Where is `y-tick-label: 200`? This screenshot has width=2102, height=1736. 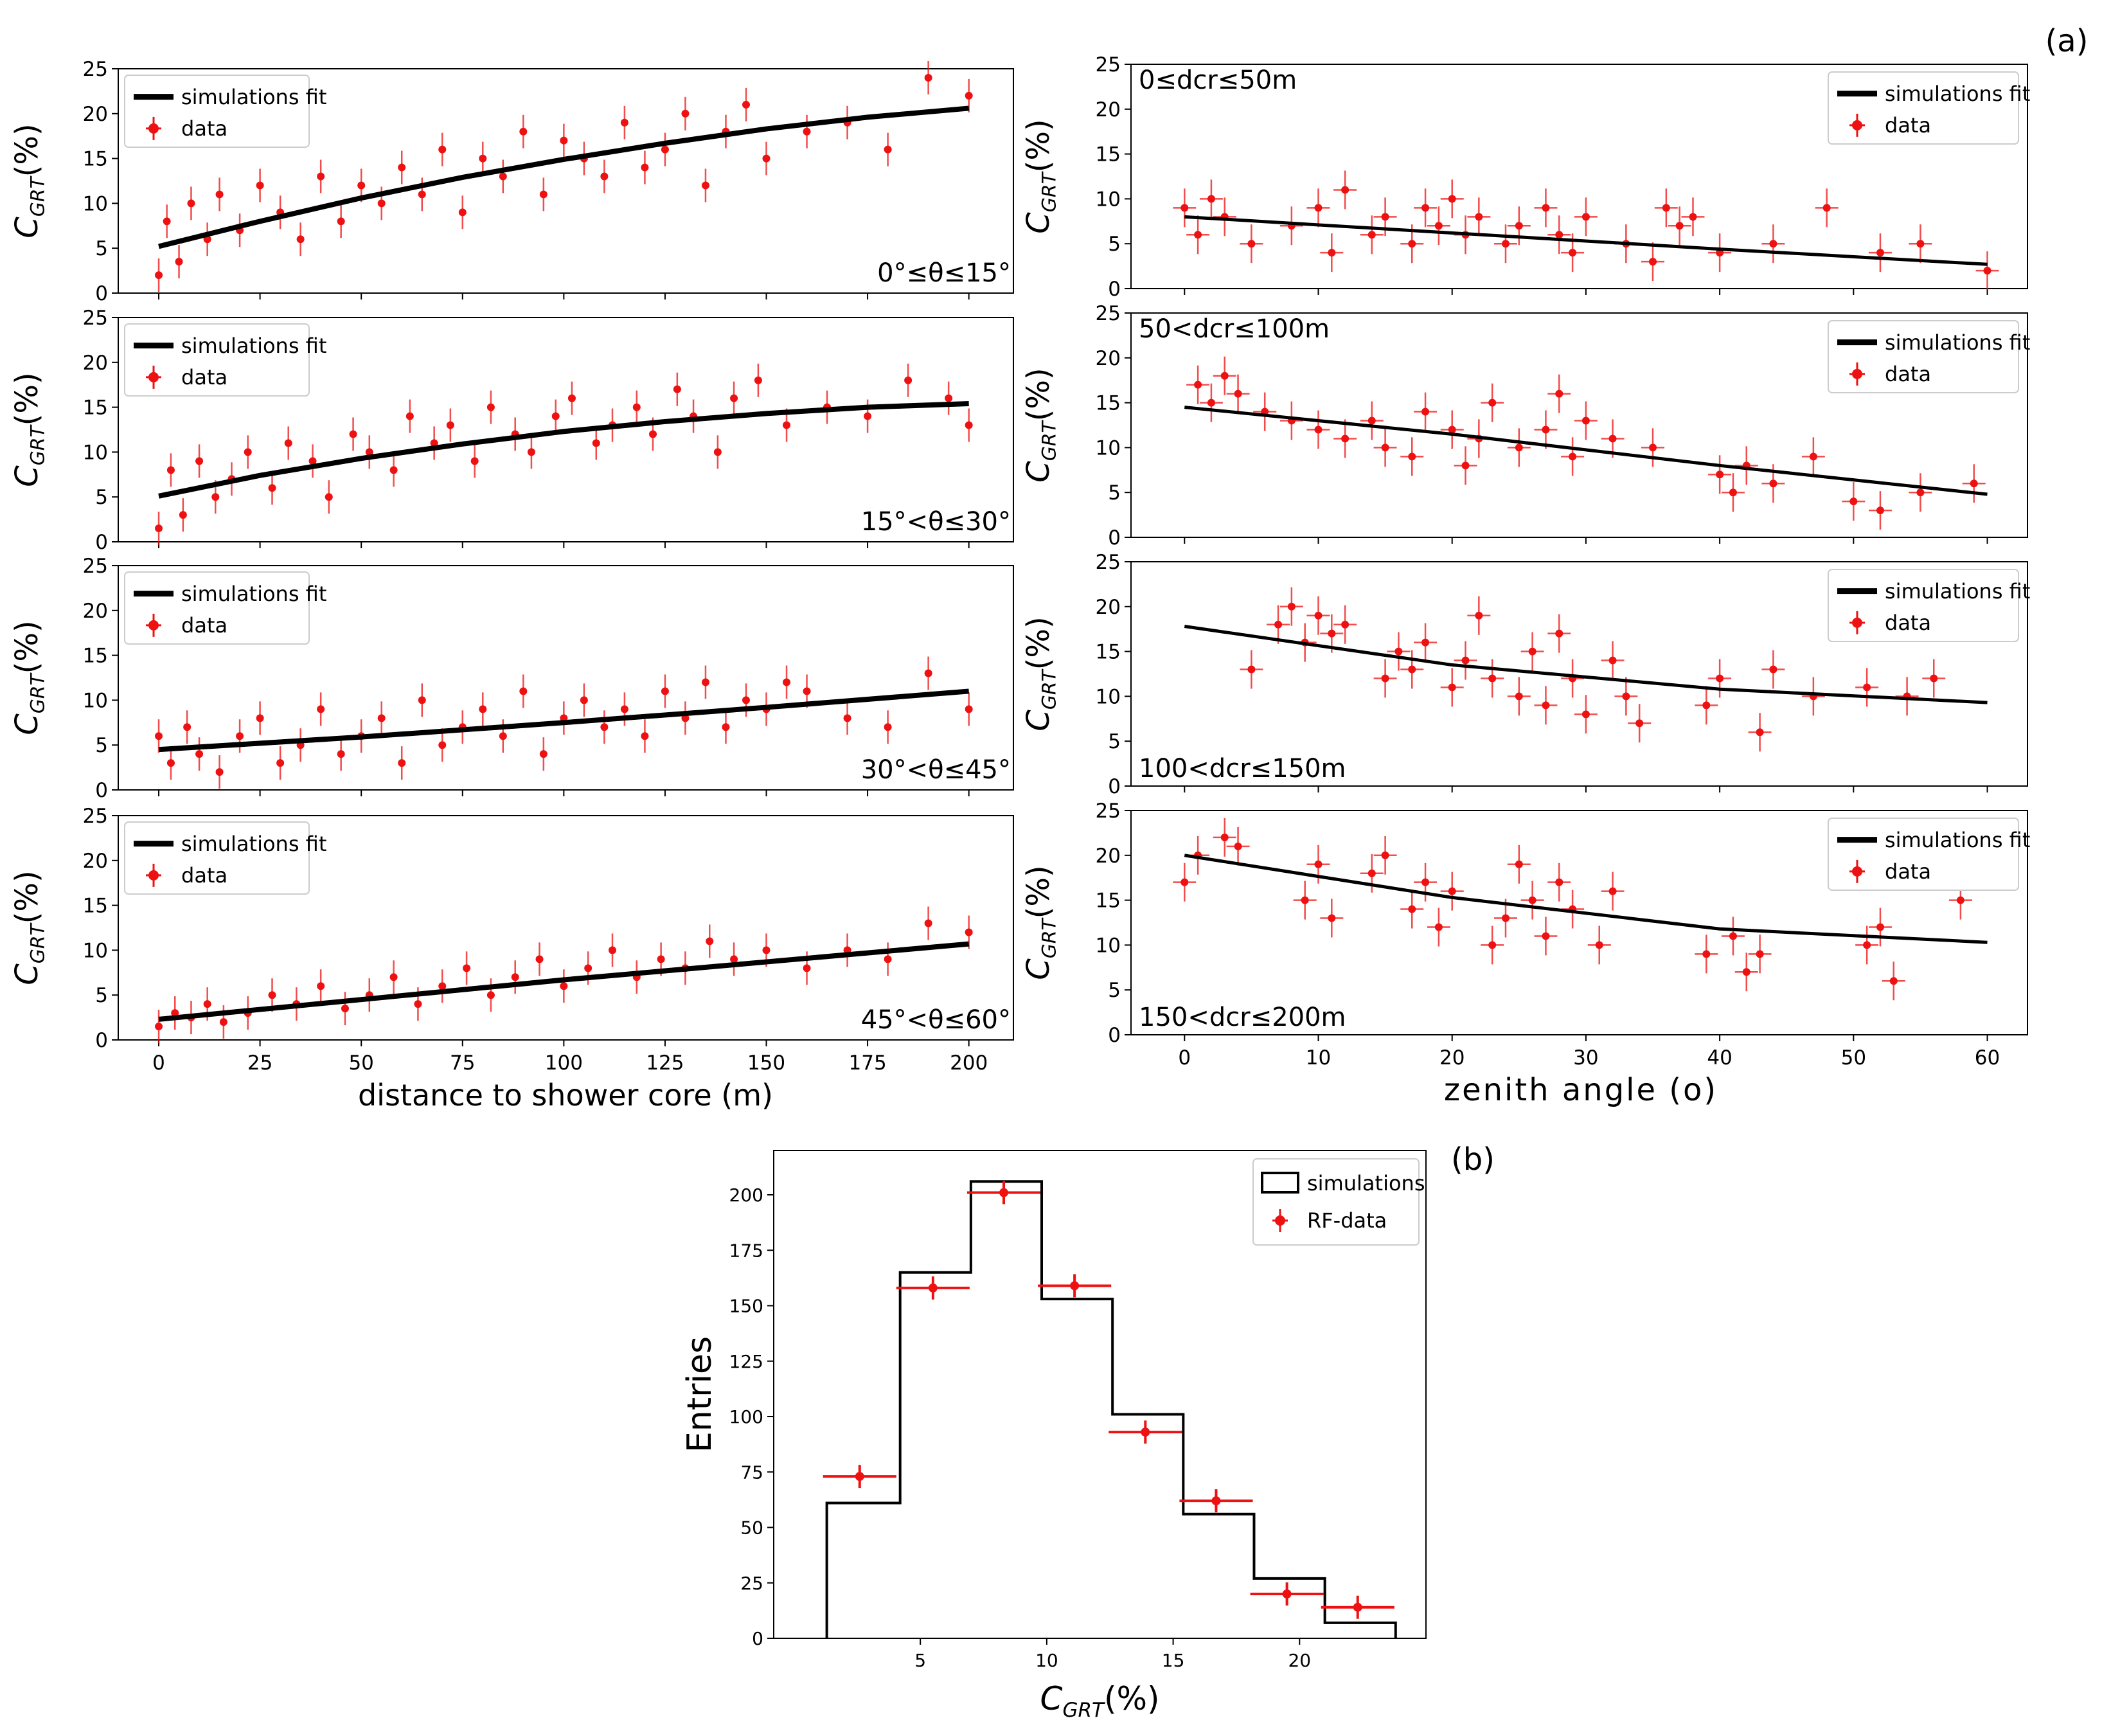
y-tick-label: 200 is located at coordinates (746, 1195).